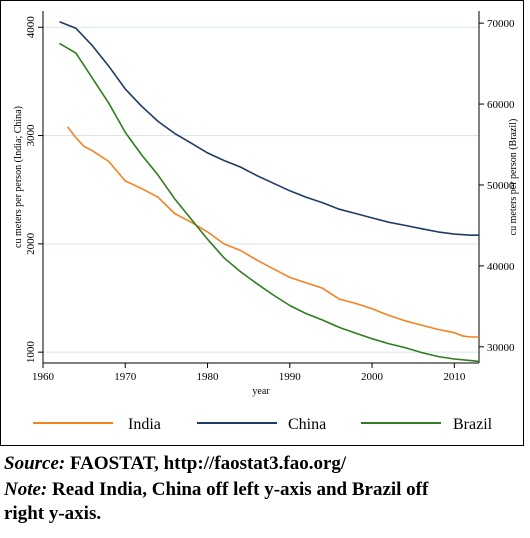 This screenshot has width=530, height=538. Describe the element at coordinates (144, 424) in the screenshot. I see `legend-label-india: India` at that location.